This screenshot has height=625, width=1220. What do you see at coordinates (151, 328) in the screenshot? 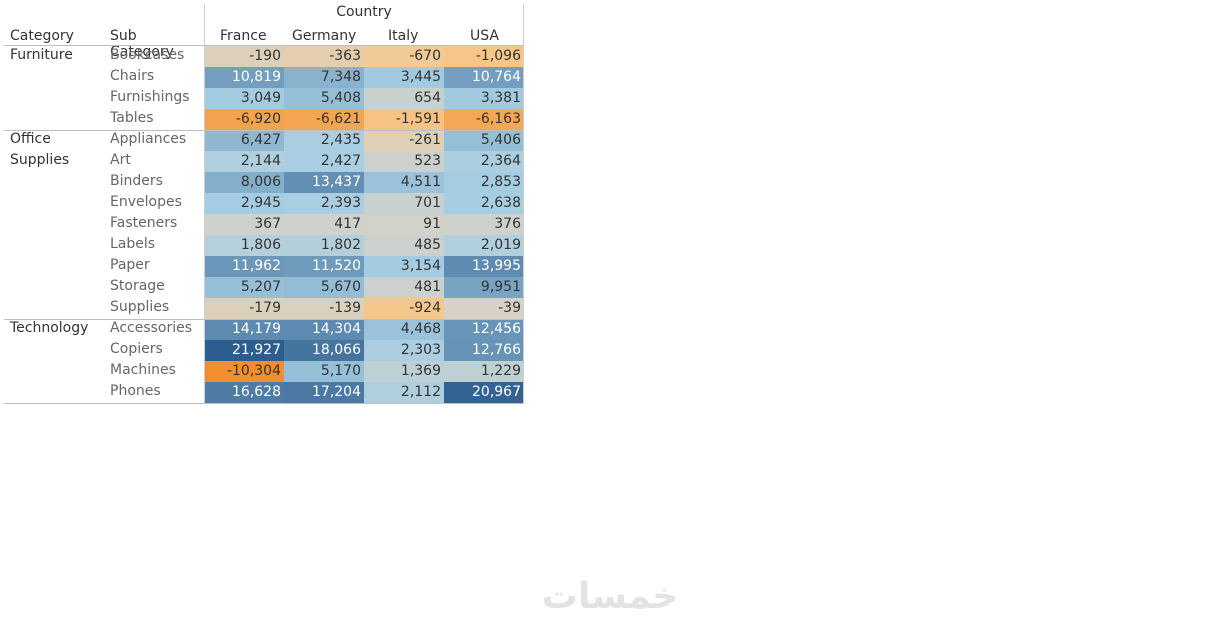
I see `subcategory-label: Accessories` at bounding box center [151, 328].